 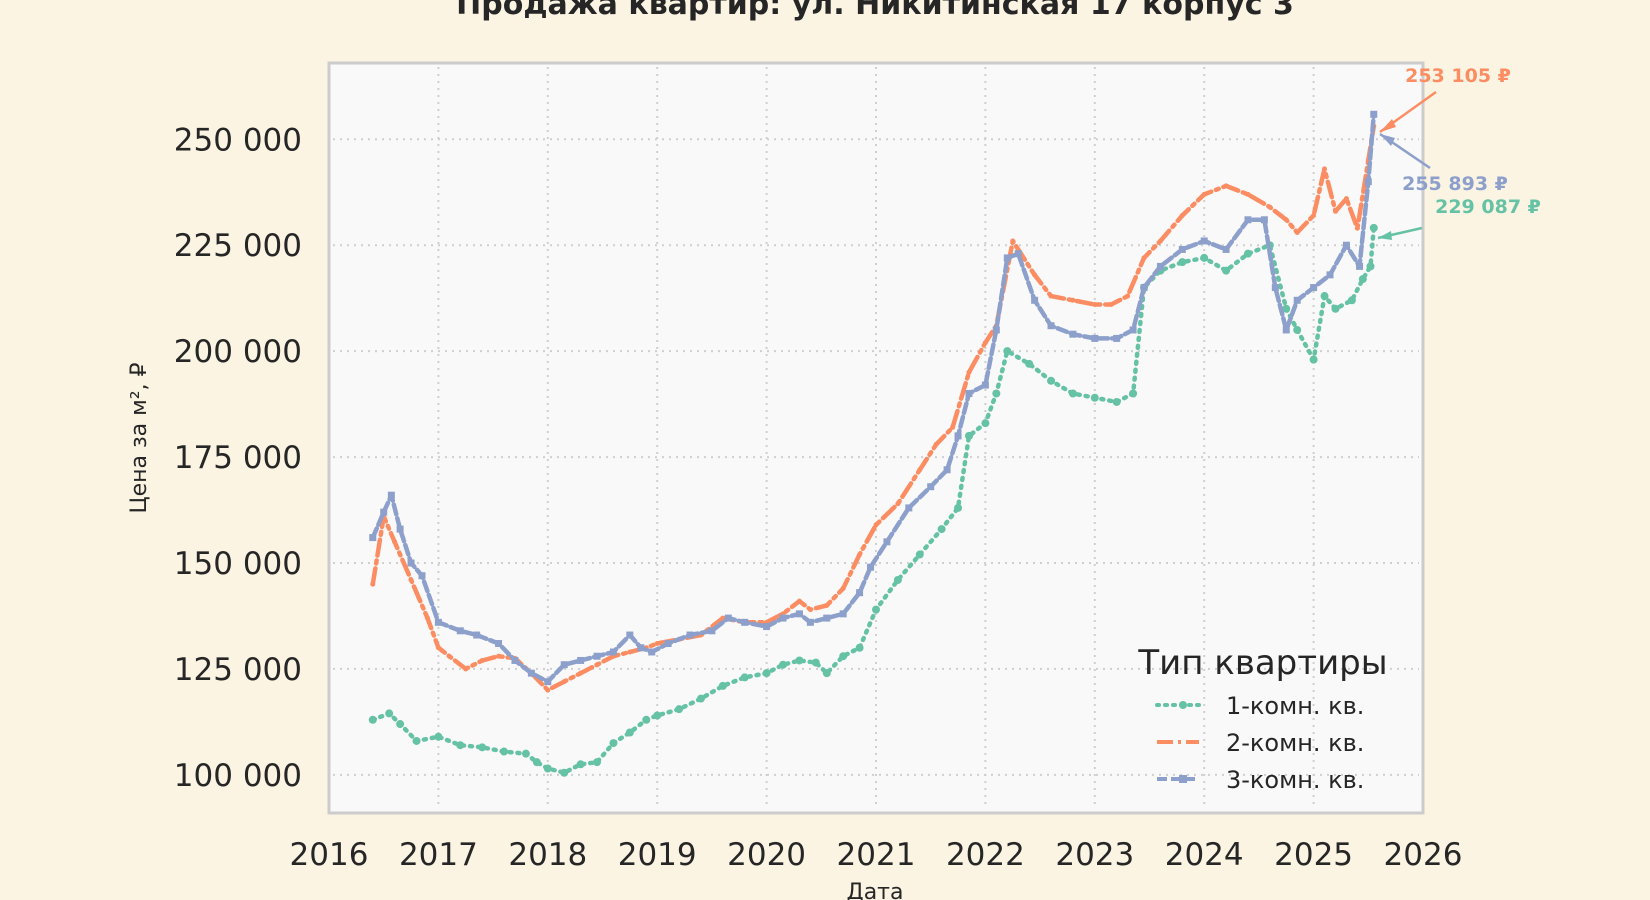 I want to click on legend-title: Тип квартиры, so click(x=1262, y=663).